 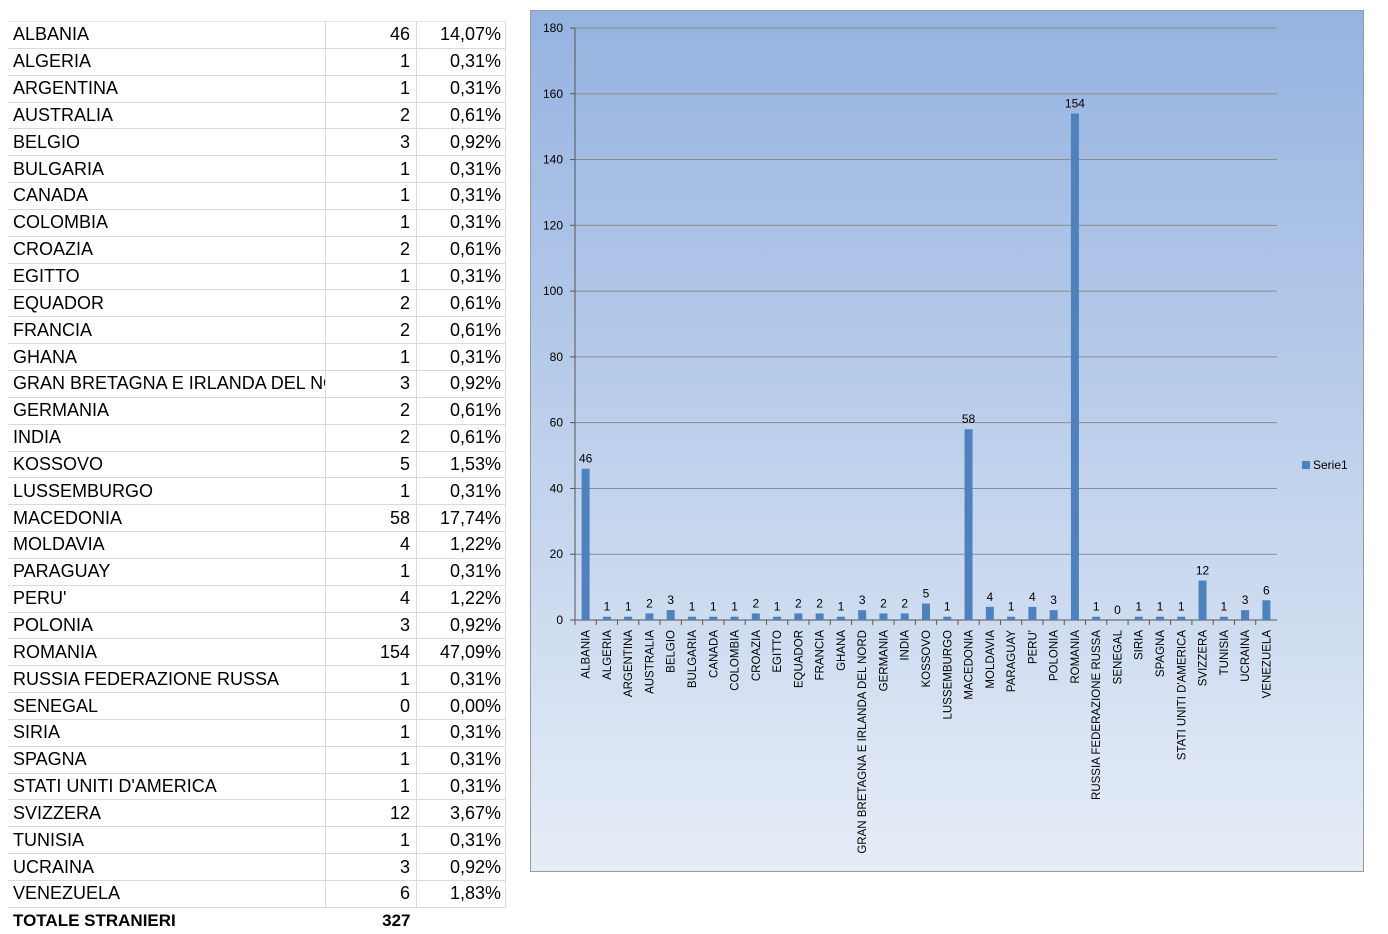 I want to click on table-row: PARAGUAY 1 0,31%, so click(x=257, y=572).